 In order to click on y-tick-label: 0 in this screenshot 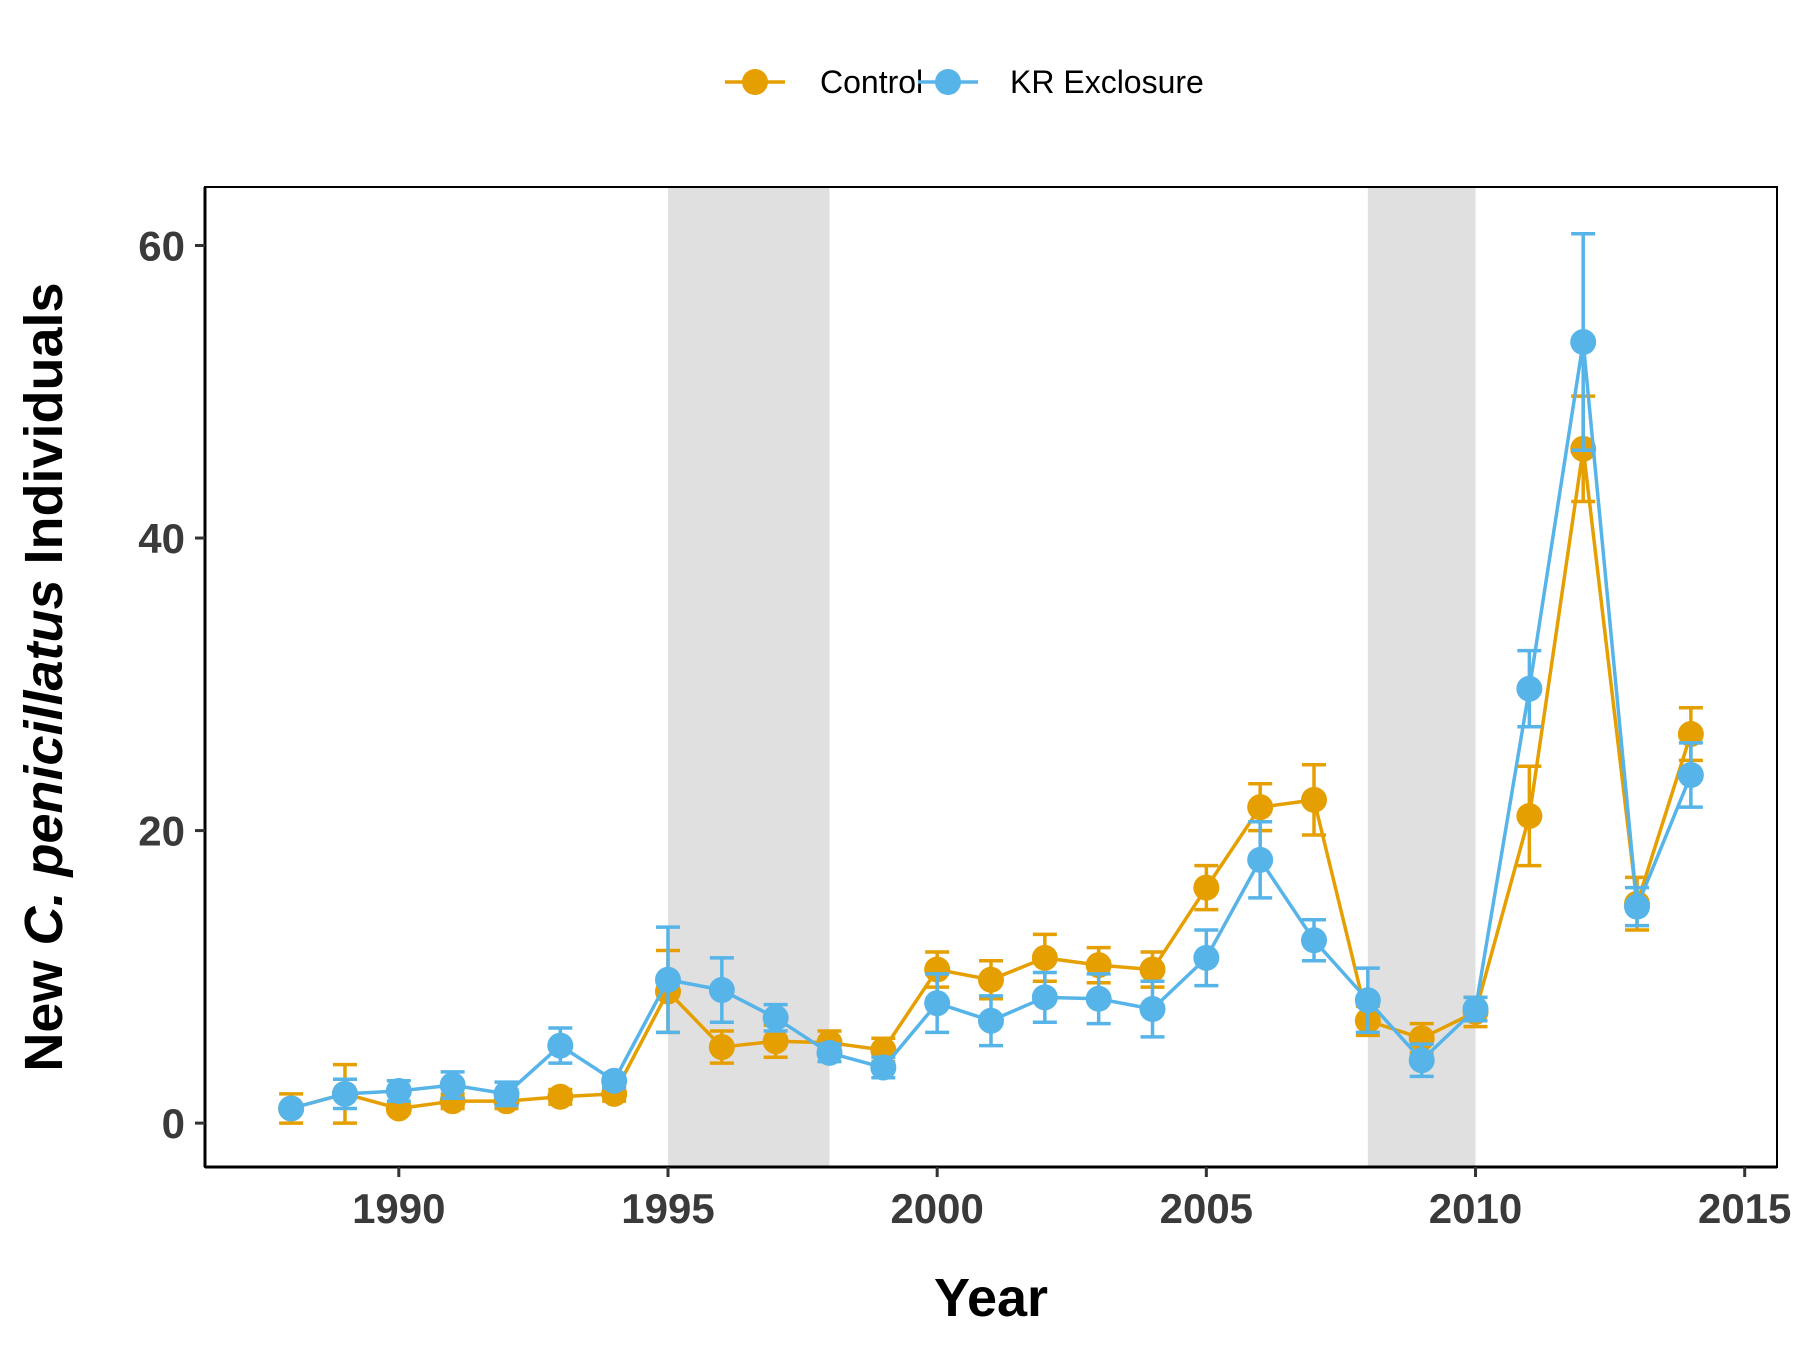, I will do `click(173, 1123)`.